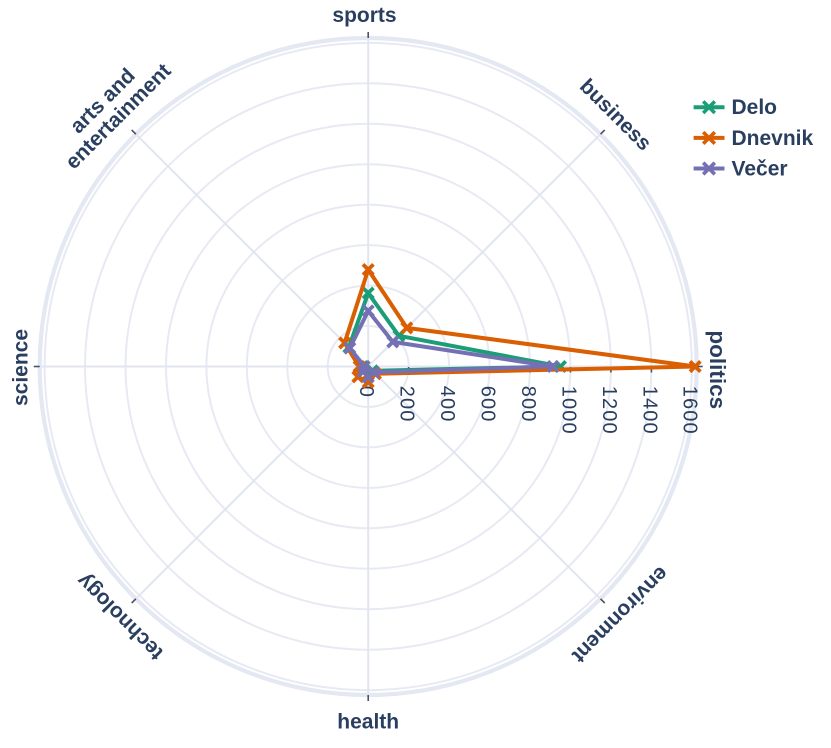  What do you see at coordinates (717, 369) in the screenshot?
I see `svg-text: politics` at bounding box center [717, 369].